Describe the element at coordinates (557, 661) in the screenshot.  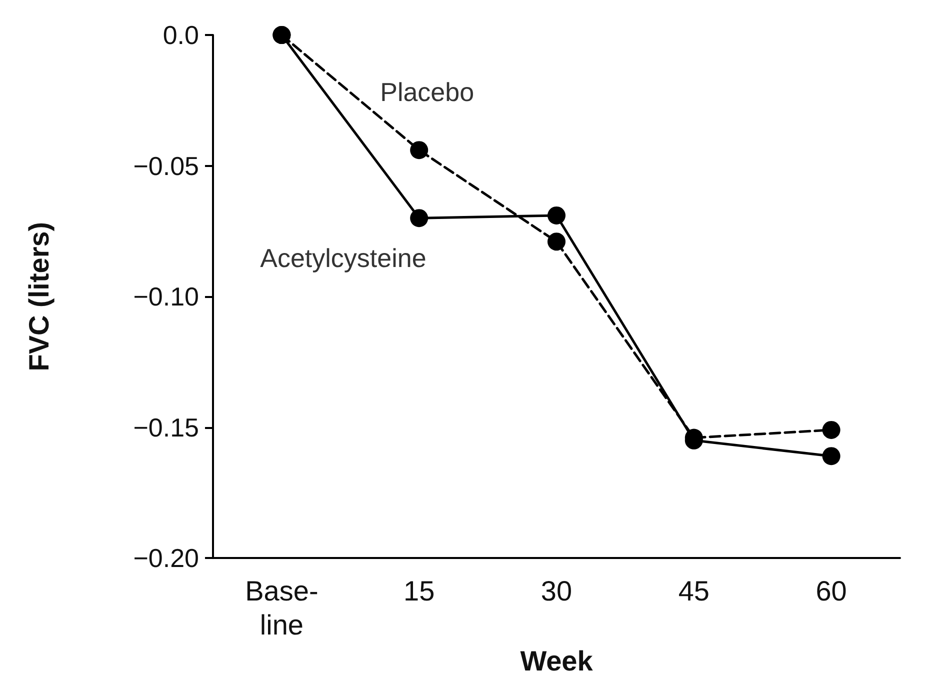
I see `x-axis-title: Week` at that location.